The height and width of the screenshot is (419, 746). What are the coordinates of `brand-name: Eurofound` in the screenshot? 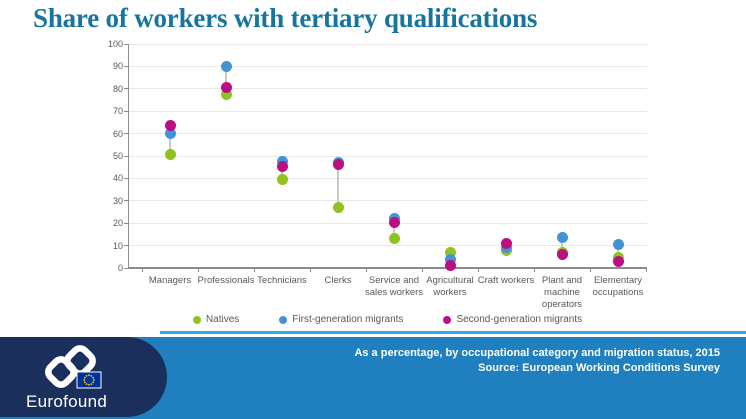 It's located at (67, 401).